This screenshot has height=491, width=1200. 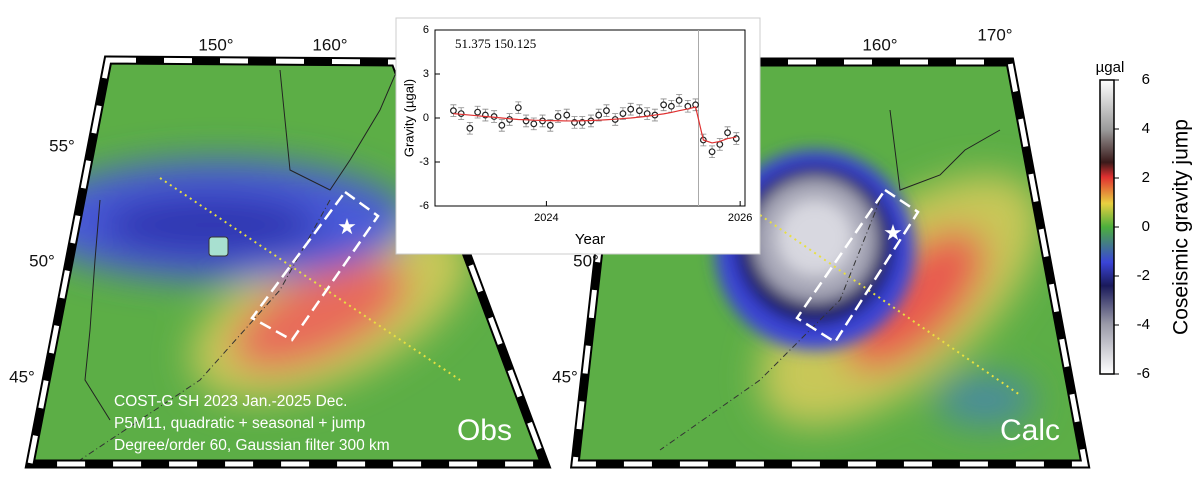 I want to click on y-tick-label: 6, so click(x=426, y=30).